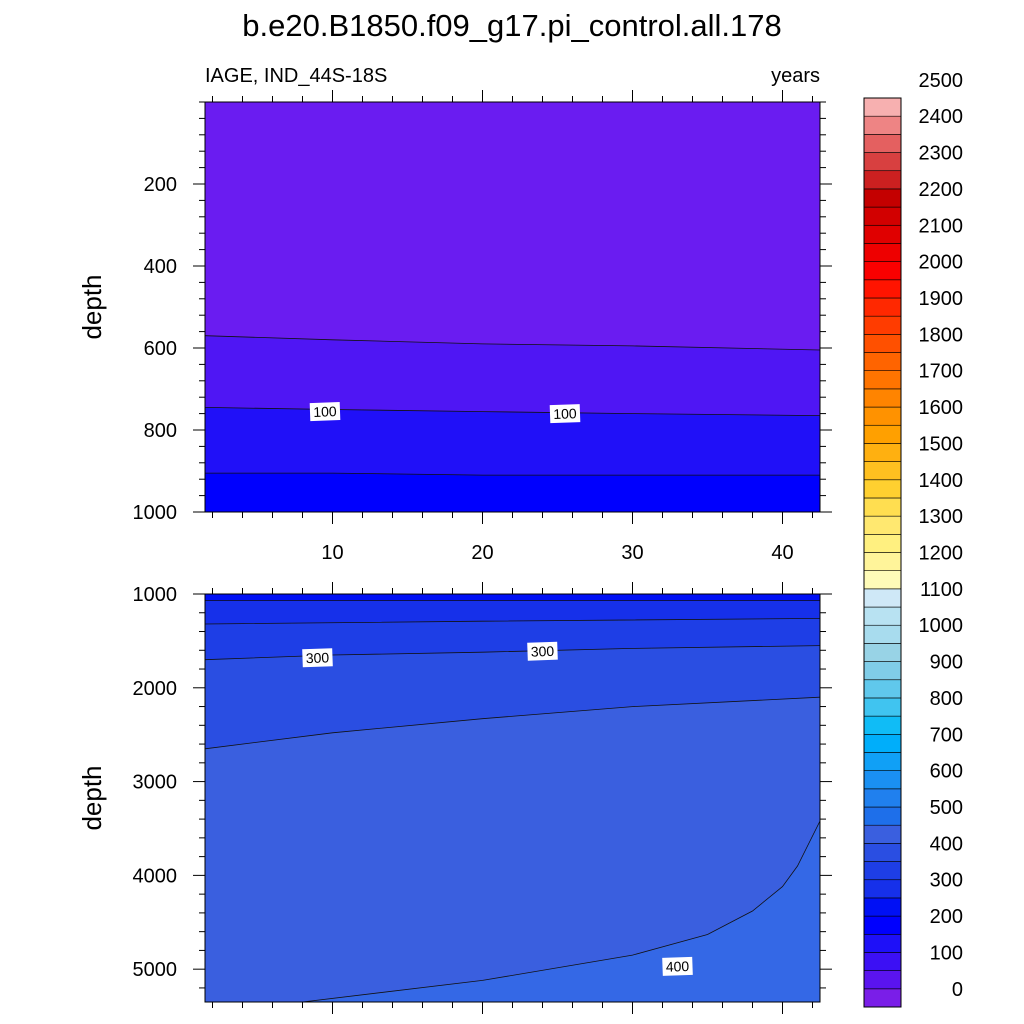  What do you see at coordinates (160, 267) in the screenshot?
I see `y-tick-label: 400` at bounding box center [160, 267].